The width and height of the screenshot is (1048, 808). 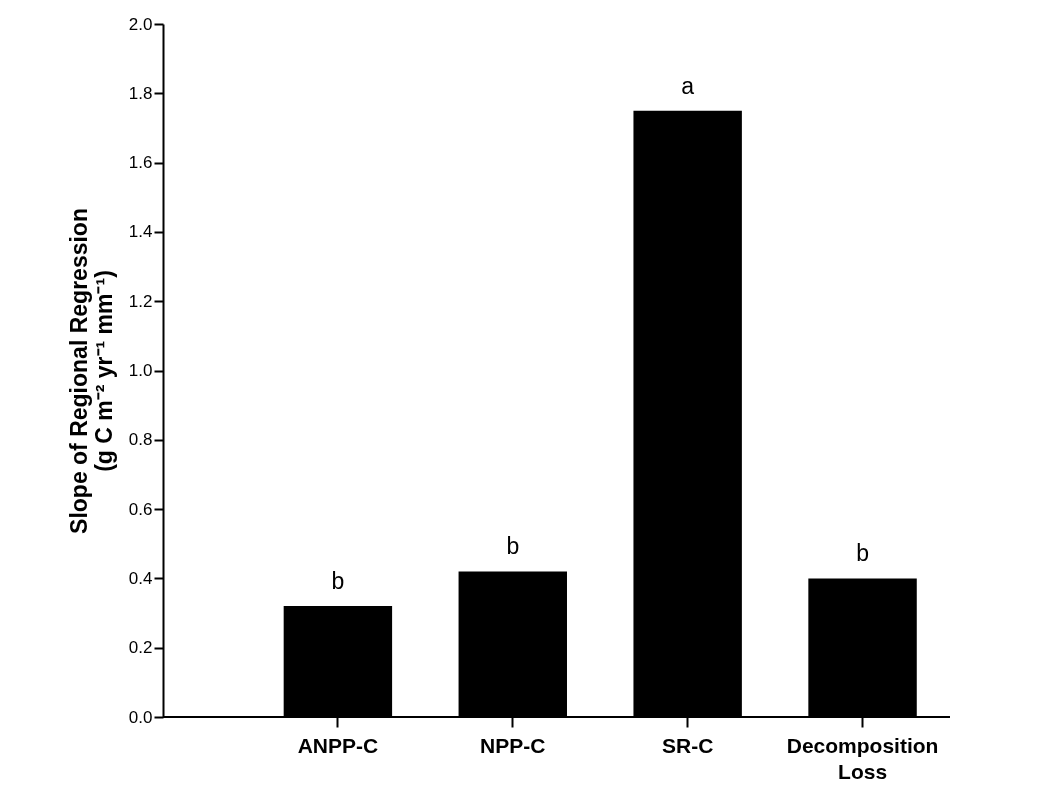 What do you see at coordinates (140, 717) in the screenshot?
I see `y-tick-label: 0.0` at bounding box center [140, 717].